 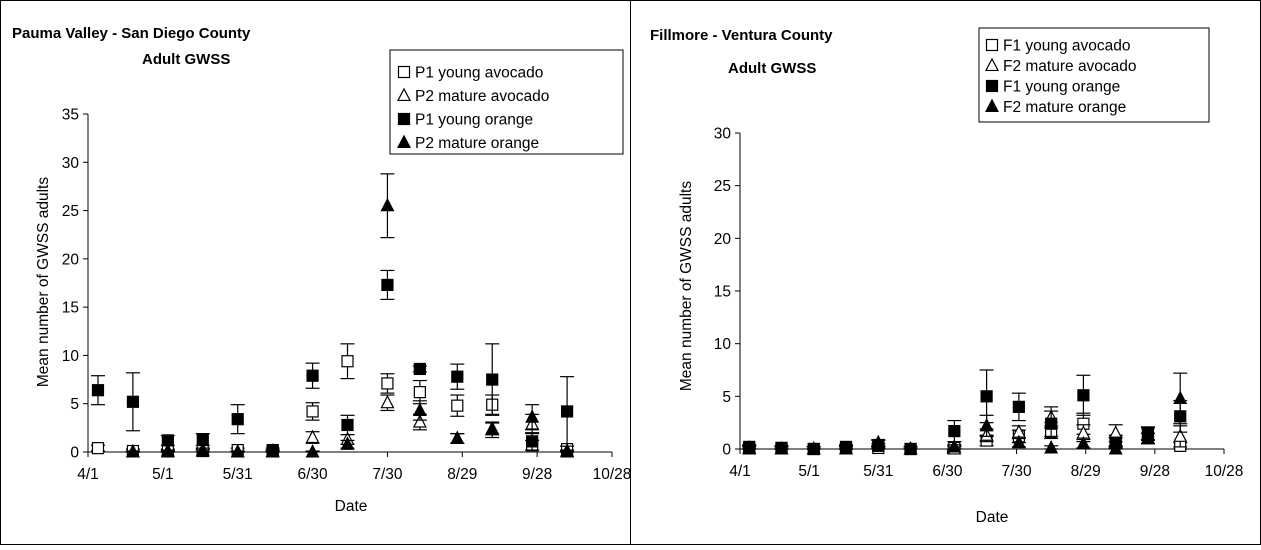 What do you see at coordinates (726, 397) in the screenshot?
I see `y-tick-label: 5` at bounding box center [726, 397].